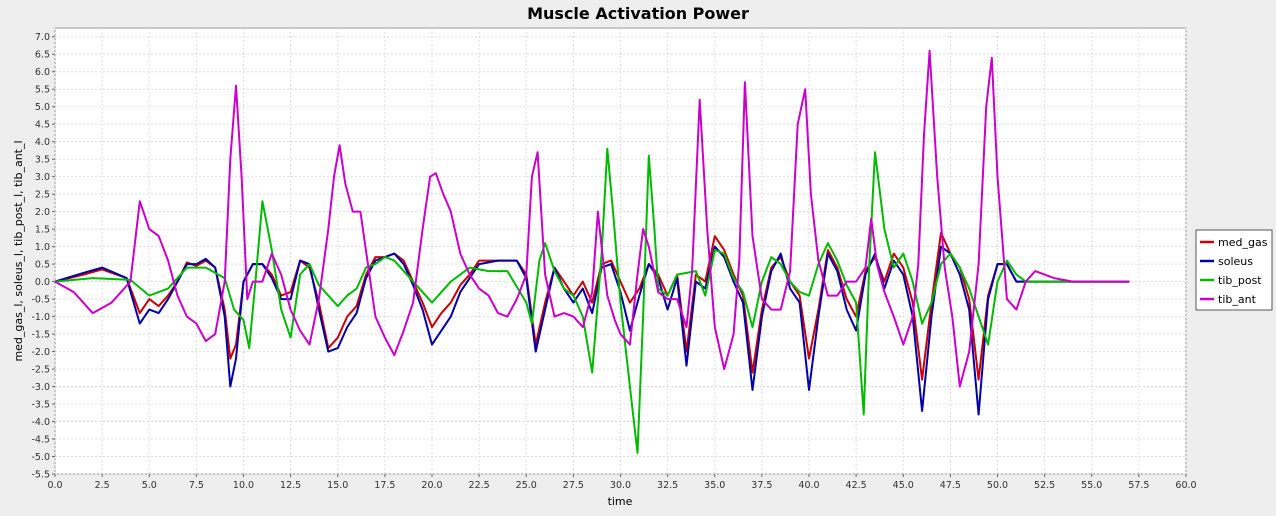  Describe the element at coordinates (42, 142) in the screenshot. I see `y-tick-label: 4.0` at that location.